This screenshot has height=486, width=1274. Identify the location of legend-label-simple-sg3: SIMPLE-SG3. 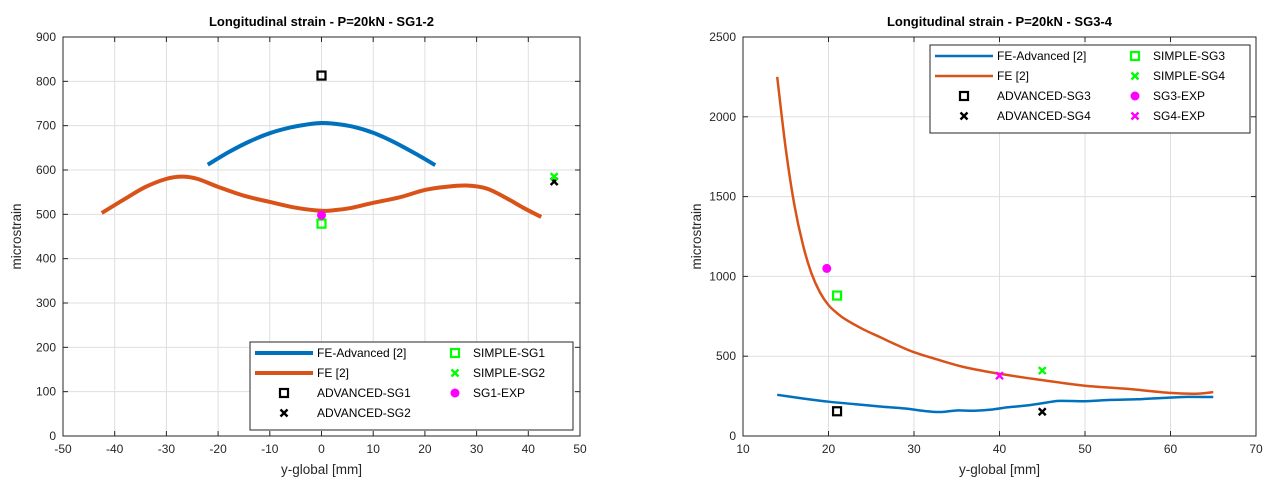
(1189, 56).